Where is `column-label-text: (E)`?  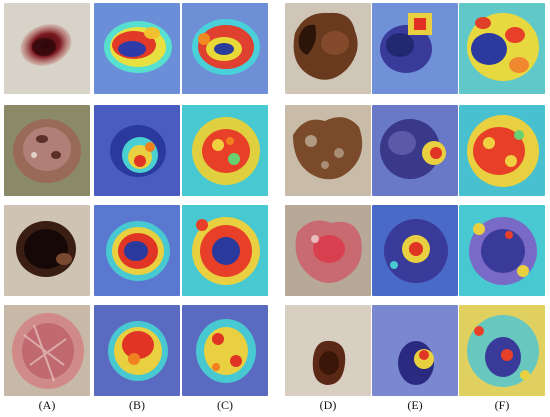
column-label-text: (E) is located at coordinates (415, 405).